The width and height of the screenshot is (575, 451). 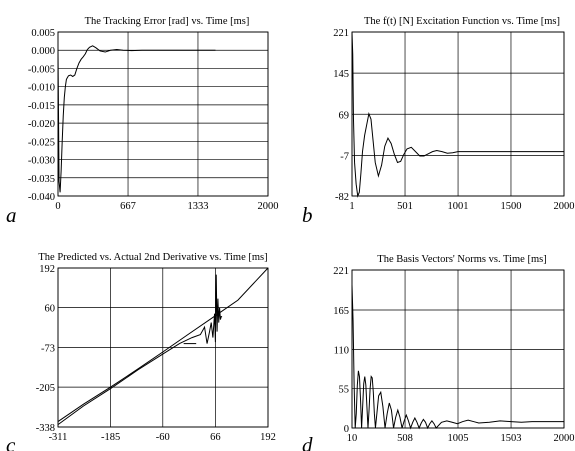 I want to click on x-tick-label: 508, so click(x=405, y=438).